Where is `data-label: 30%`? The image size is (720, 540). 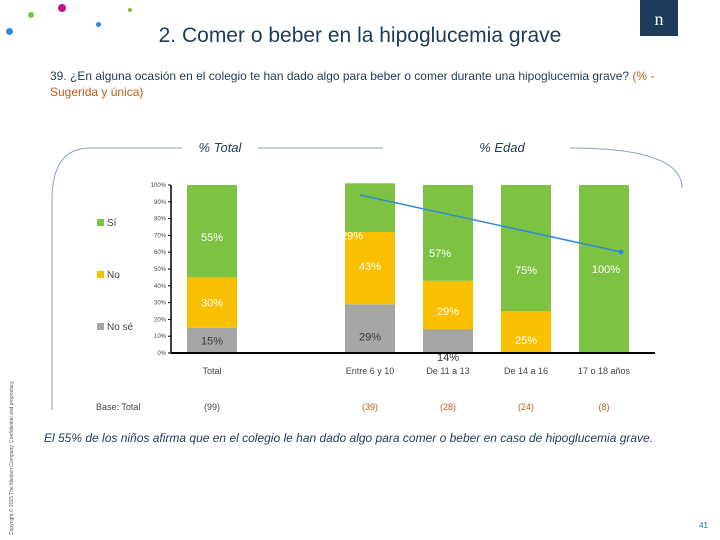 data-label: 30% is located at coordinates (212, 304).